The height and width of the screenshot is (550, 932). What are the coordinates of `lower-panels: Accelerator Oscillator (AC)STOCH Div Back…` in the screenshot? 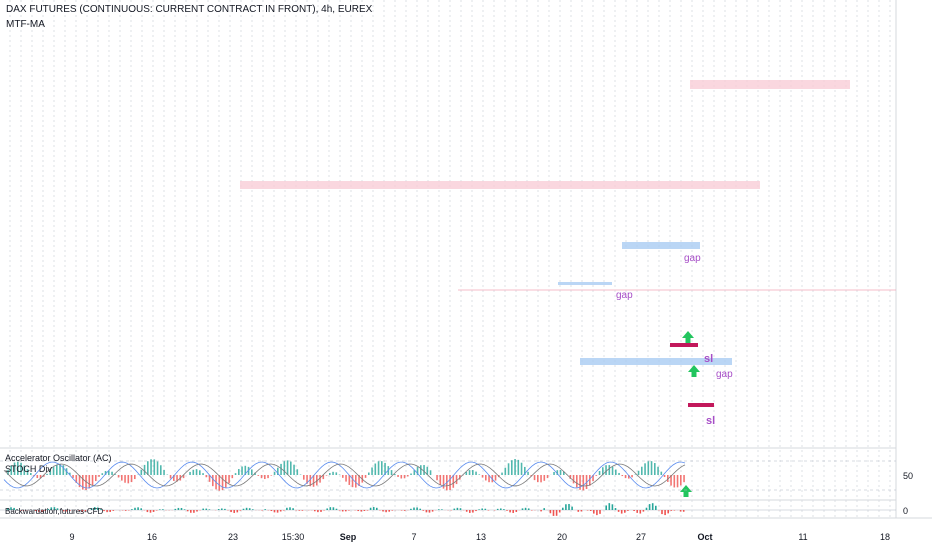 It's located at (448, 484).